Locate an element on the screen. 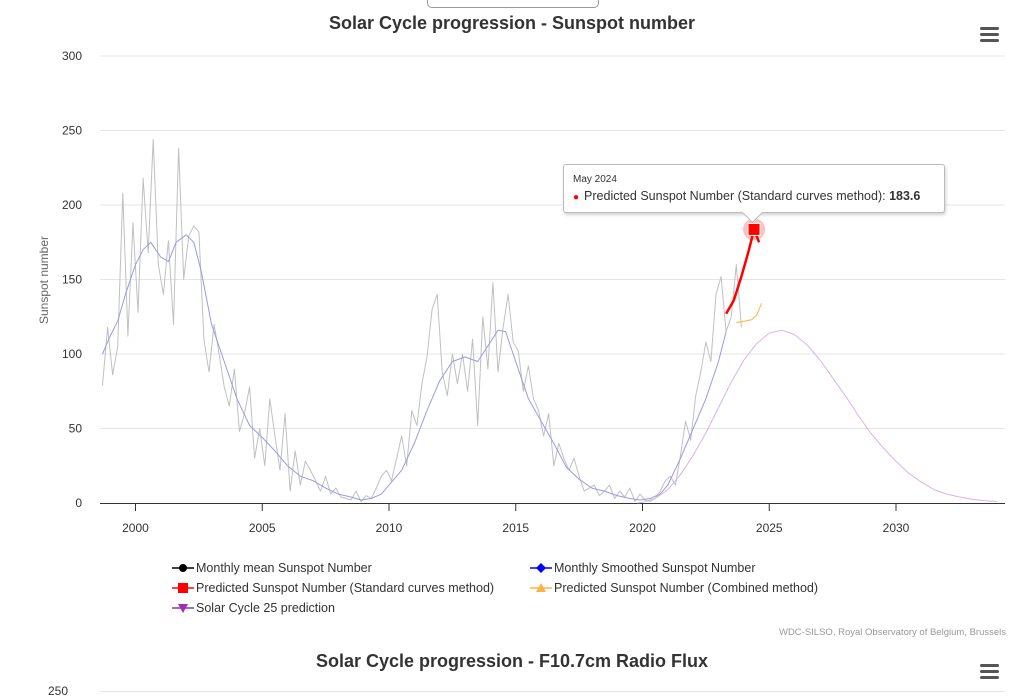 Image resolution: width=1024 pixels, height=698 pixels. legend-label: Solar Cycle 25 prediction is located at coordinates (265, 608).